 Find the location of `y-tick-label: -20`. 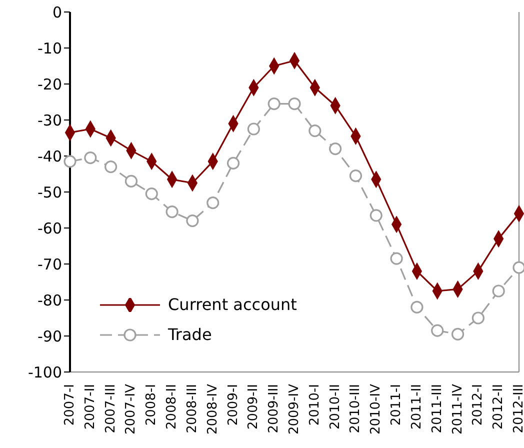

y-tick-label: -20 is located at coordinates (50, 84).